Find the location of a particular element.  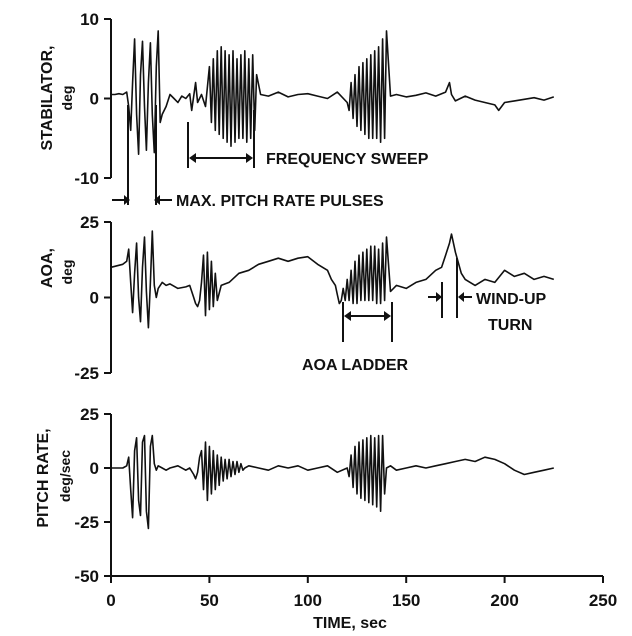

max-pitch-rate-pulses-label: MAX. PITCH RATE PULSES is located at coordinates (280, 201).